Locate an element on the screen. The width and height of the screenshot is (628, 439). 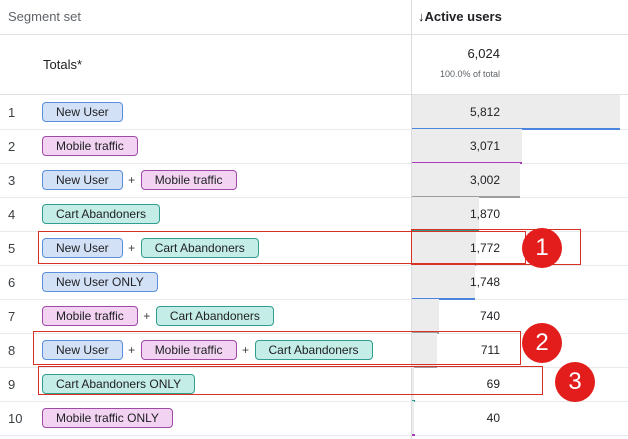
active-users-header: ↓Active users is located at coordinates (460, 16).